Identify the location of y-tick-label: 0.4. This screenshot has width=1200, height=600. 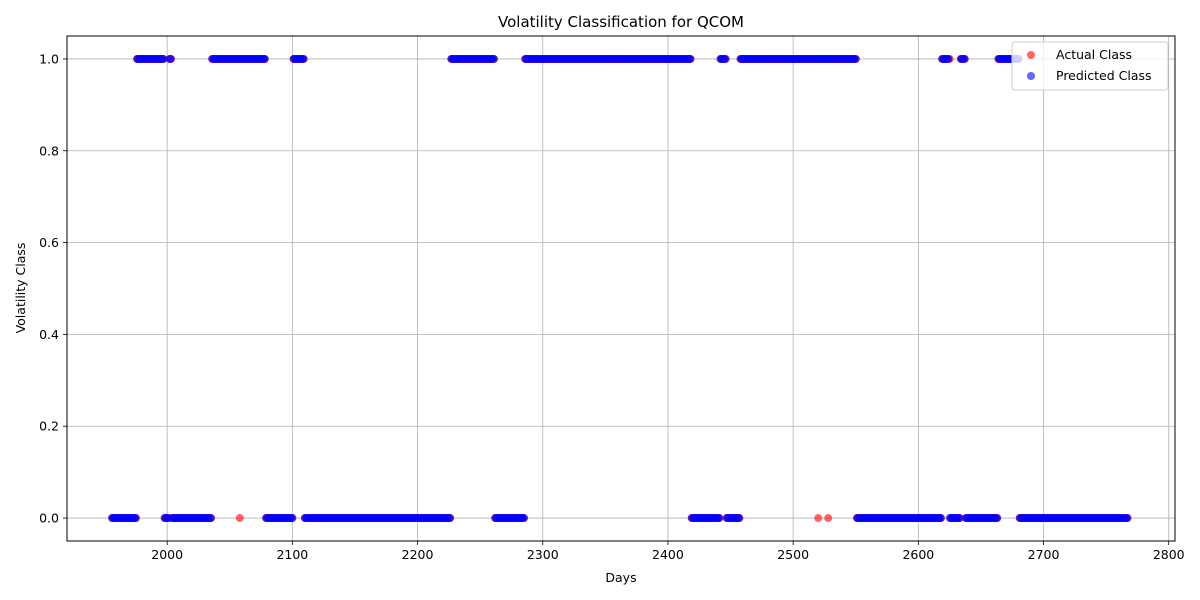
(49, 334).